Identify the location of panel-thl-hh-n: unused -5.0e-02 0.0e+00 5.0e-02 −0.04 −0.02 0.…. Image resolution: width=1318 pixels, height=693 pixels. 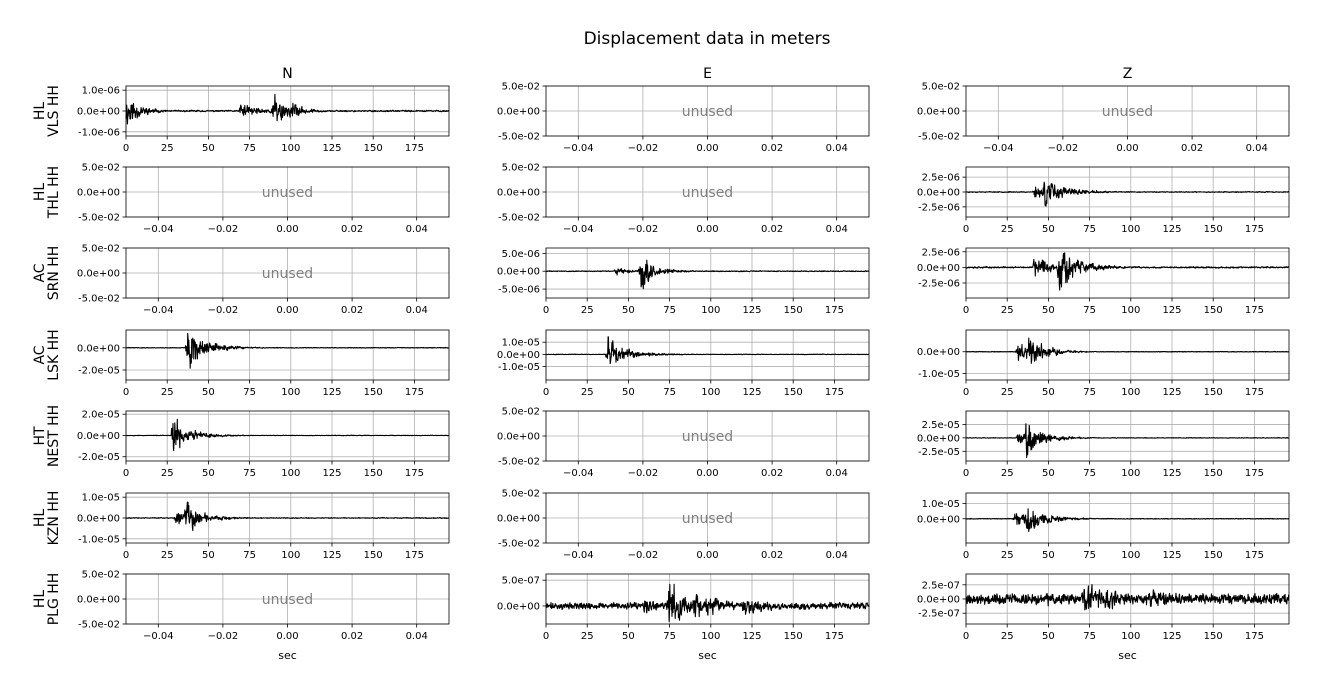
(263, 199).